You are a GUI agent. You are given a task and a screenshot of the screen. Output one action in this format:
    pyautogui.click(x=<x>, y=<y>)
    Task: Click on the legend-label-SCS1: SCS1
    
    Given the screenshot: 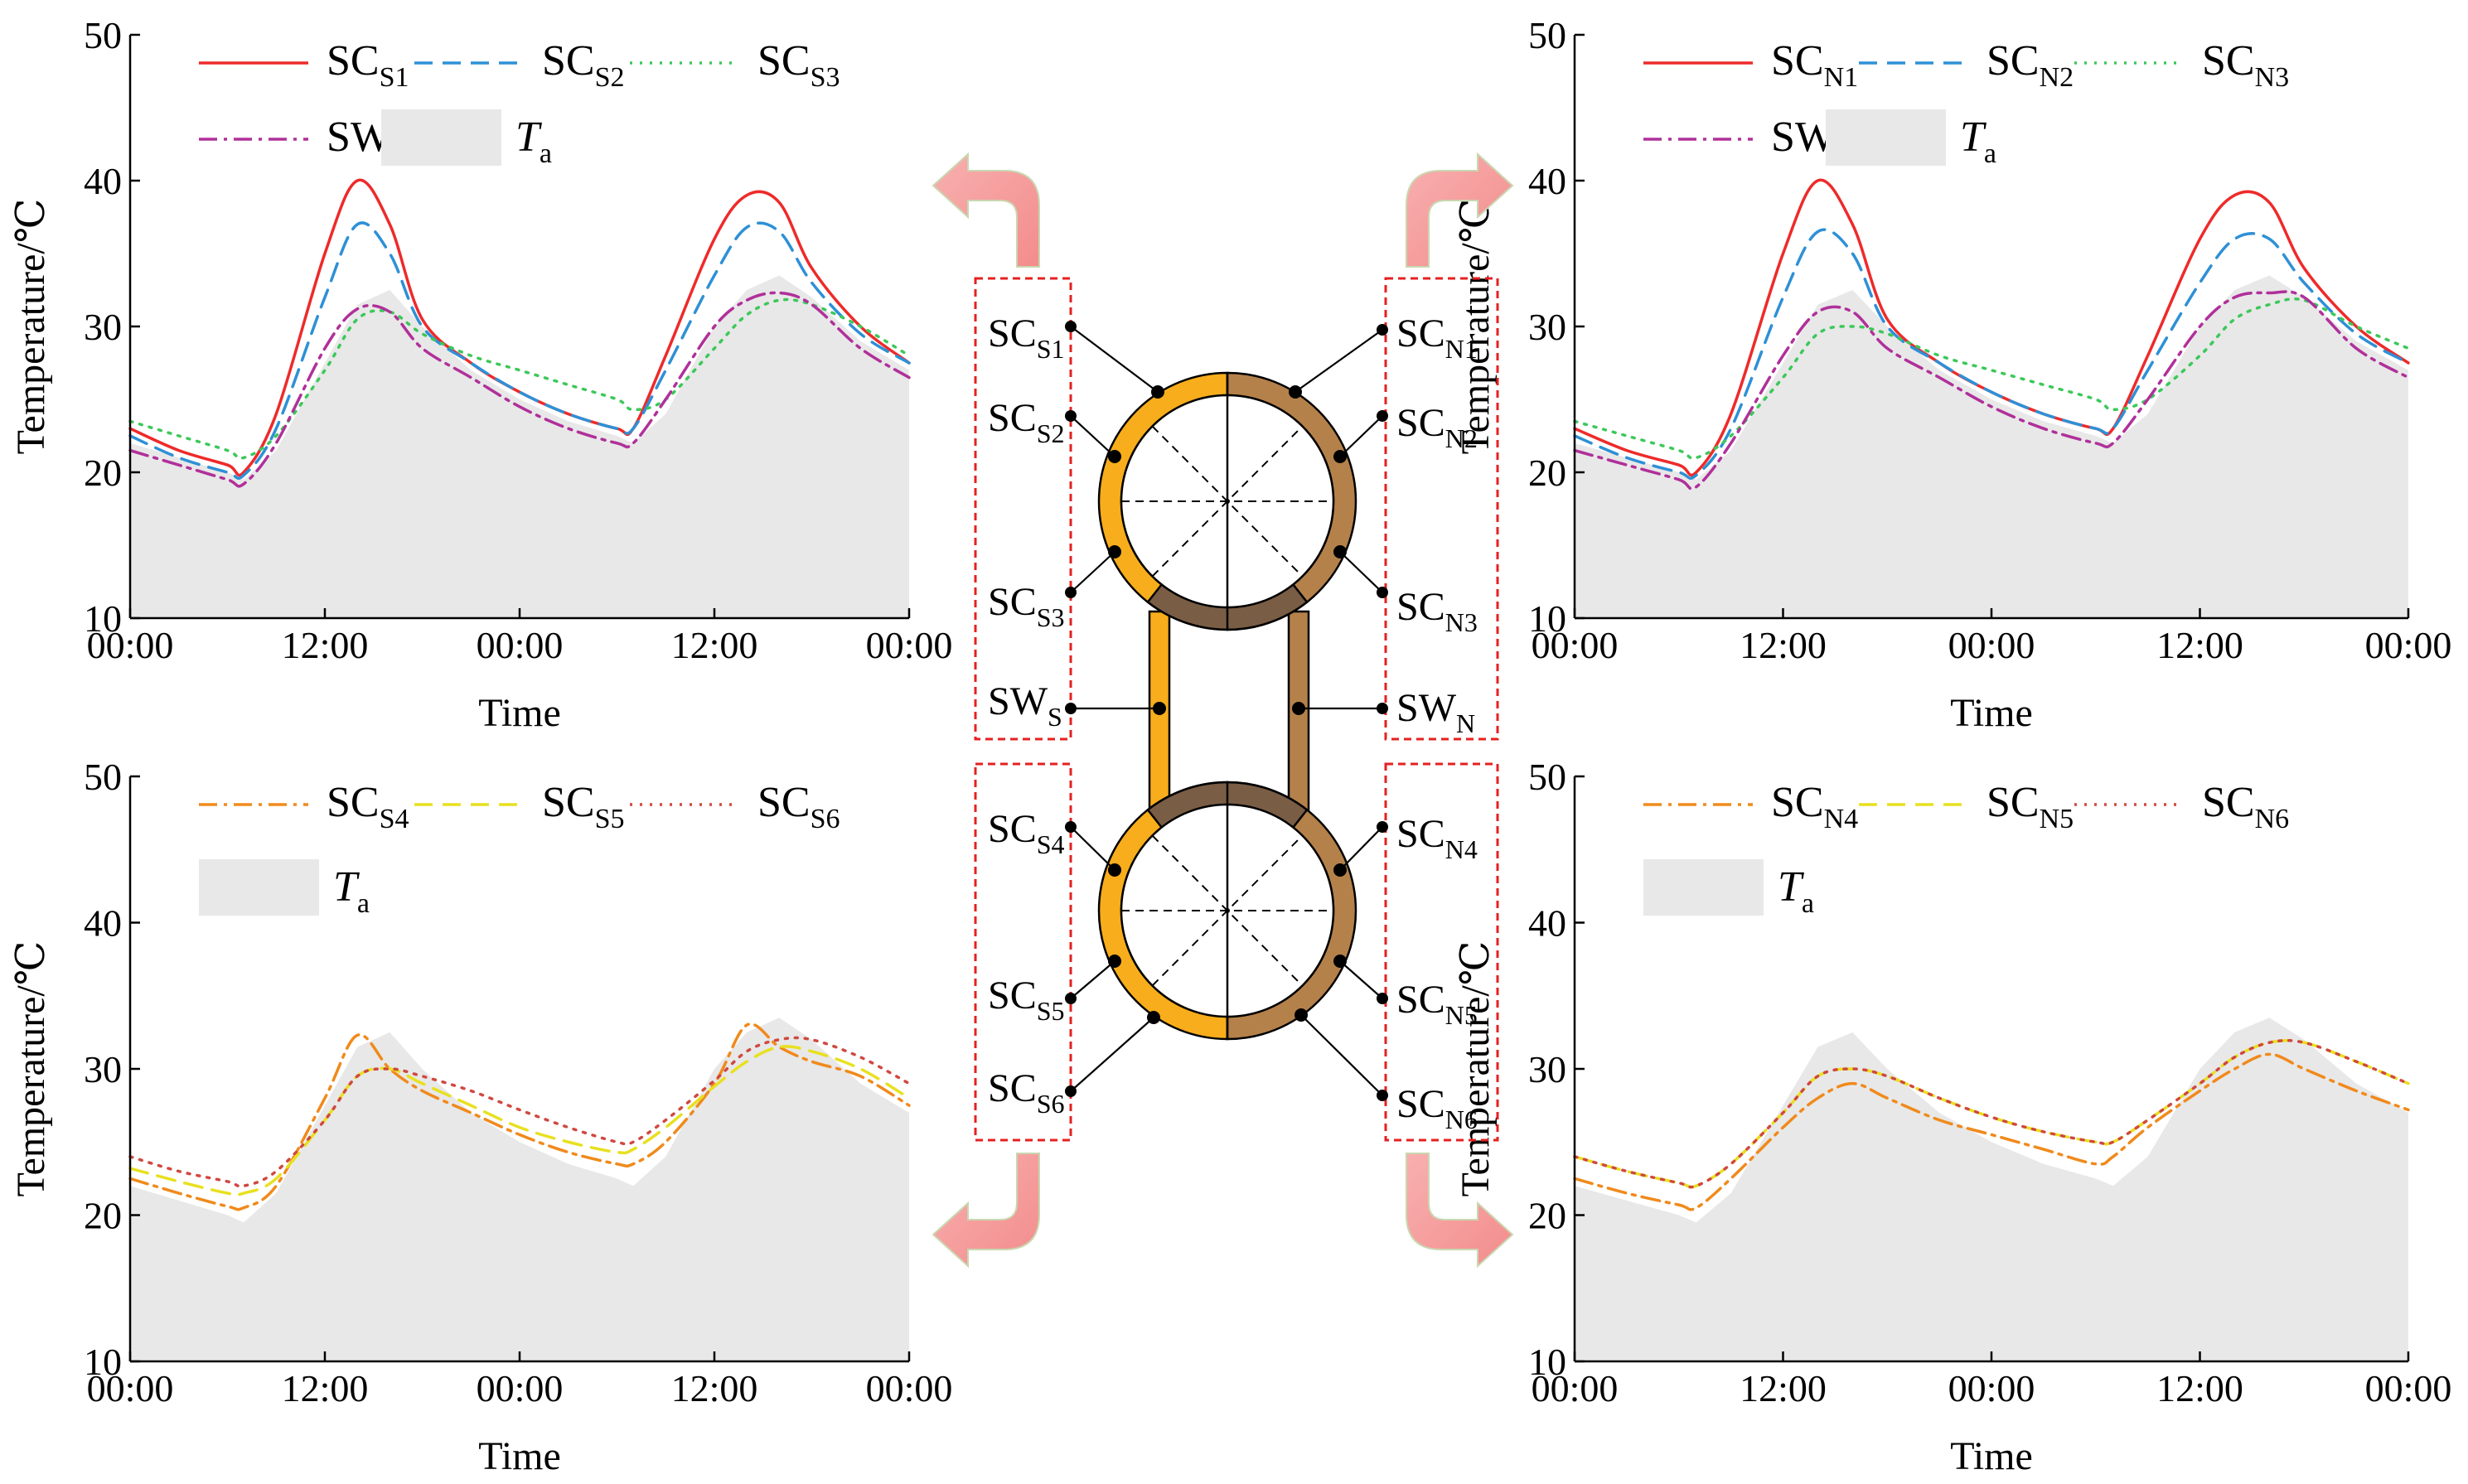 What is the action you would take?
    pyautogui.click(x=368, y=65)
    